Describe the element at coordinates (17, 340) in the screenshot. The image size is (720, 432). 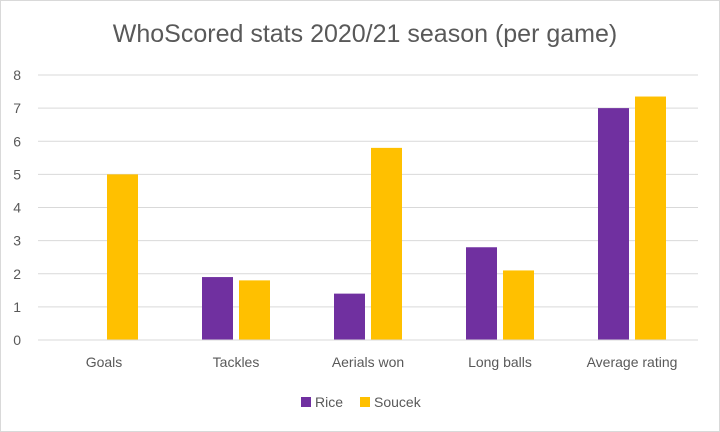
I see `y-tick-label: 0` at that location.